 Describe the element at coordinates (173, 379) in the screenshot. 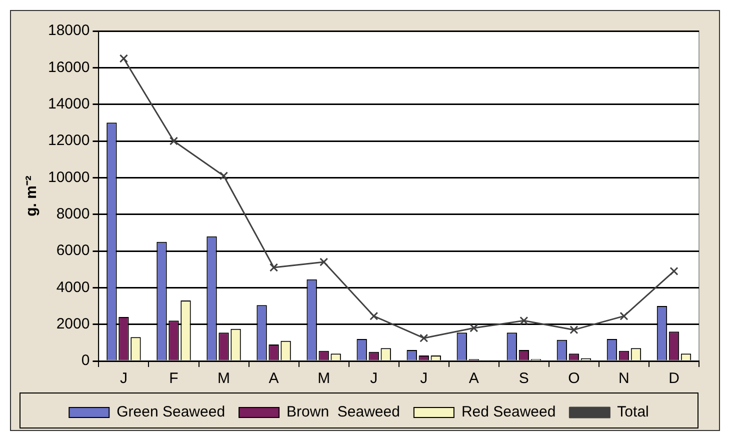

I see `x-tick-label: F` at that location.